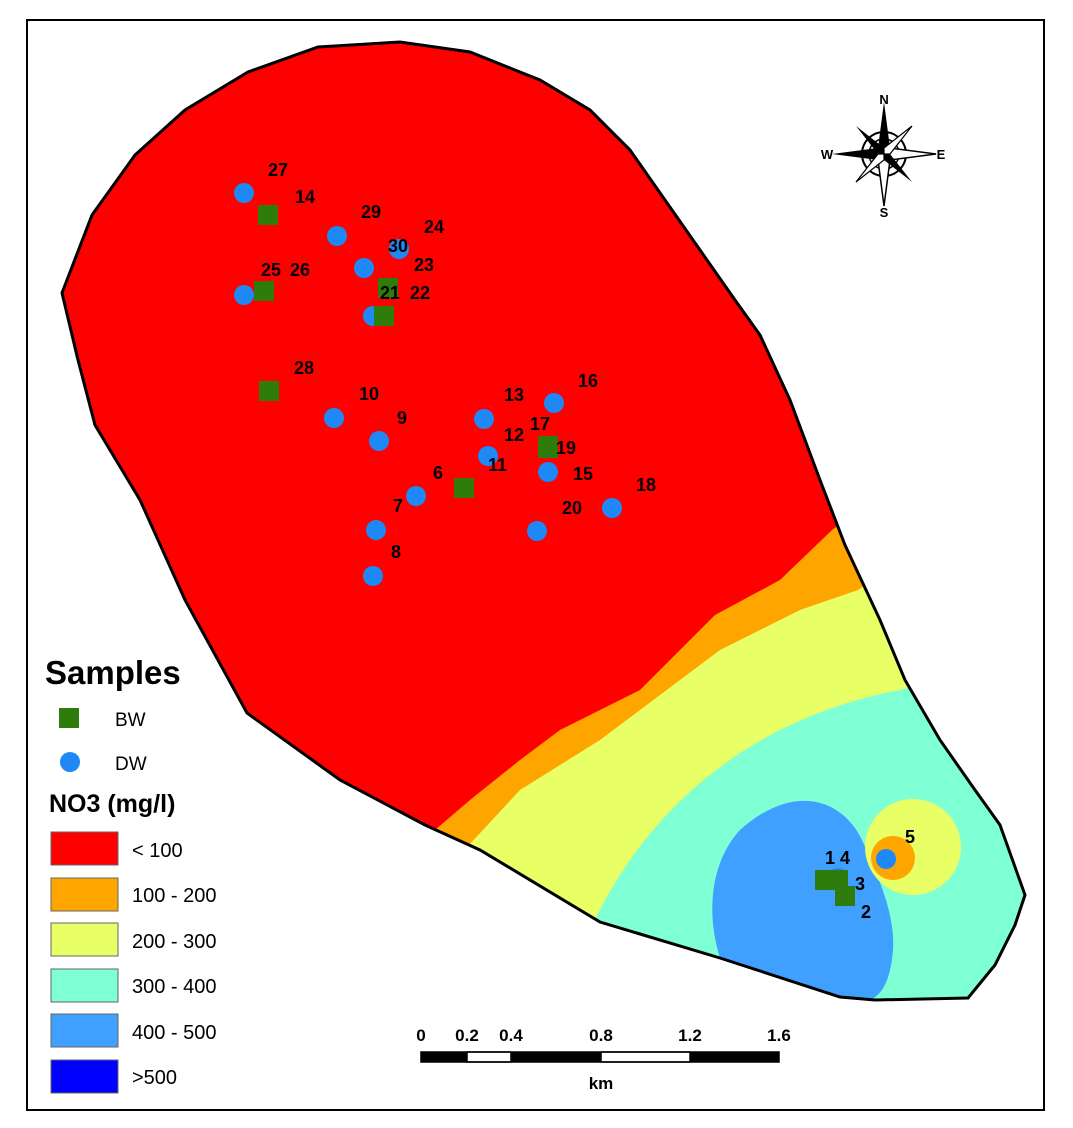  What do you see at coordinates (830, 858) in the screenshot?
I see `sample-label-1: 1` at bounding box center [830, 858].